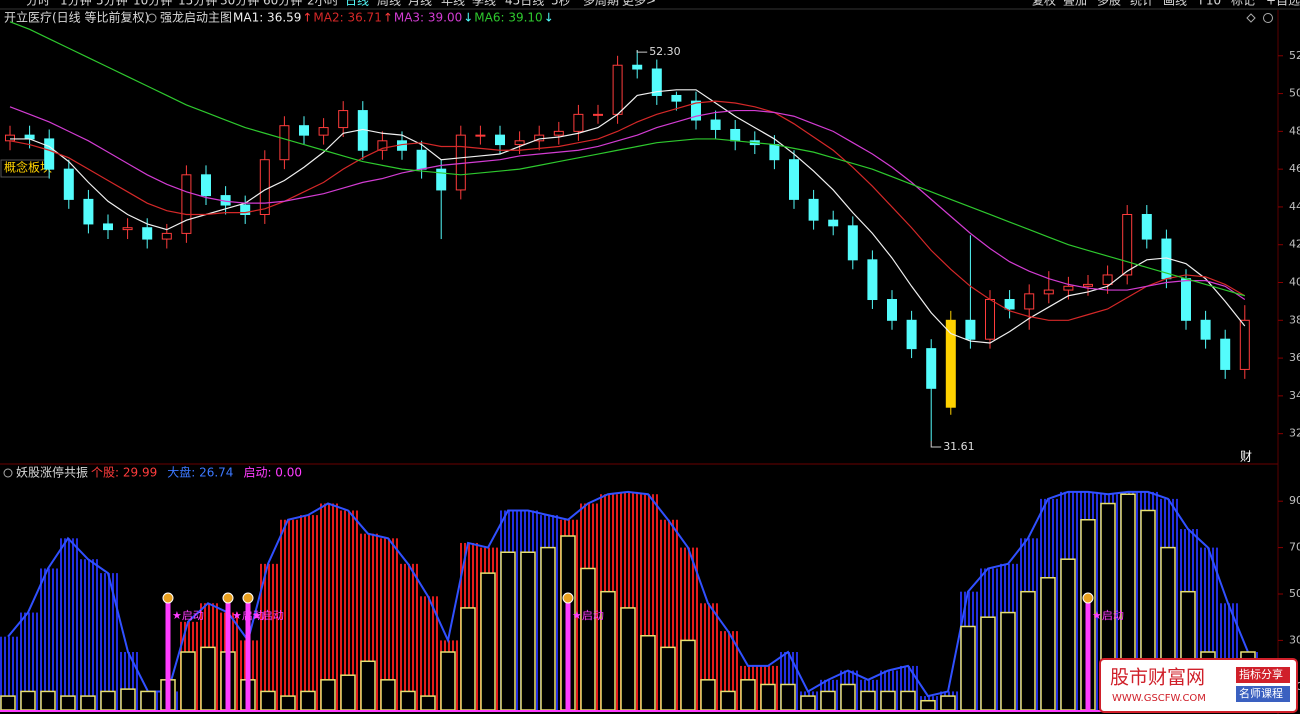 The width and height of the screenshot is (1300, 714). Describe the element at coordinates (282, 4) in the screenshot. I see `toolbar-button: 60分钟` at that location.